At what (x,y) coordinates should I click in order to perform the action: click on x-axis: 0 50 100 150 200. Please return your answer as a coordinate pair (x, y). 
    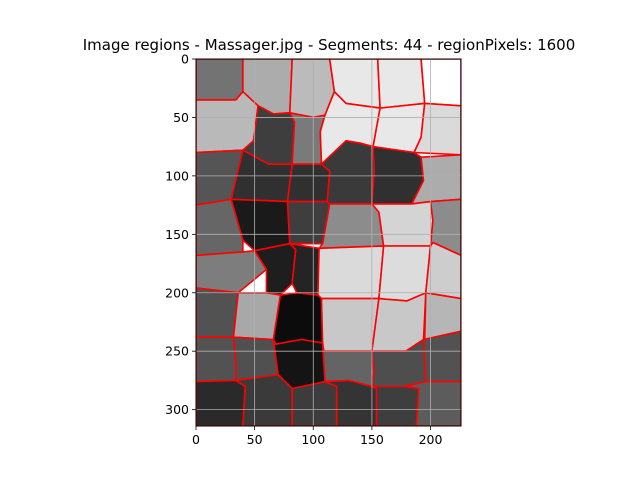
    Looking at the image, I should click on (317, 436).